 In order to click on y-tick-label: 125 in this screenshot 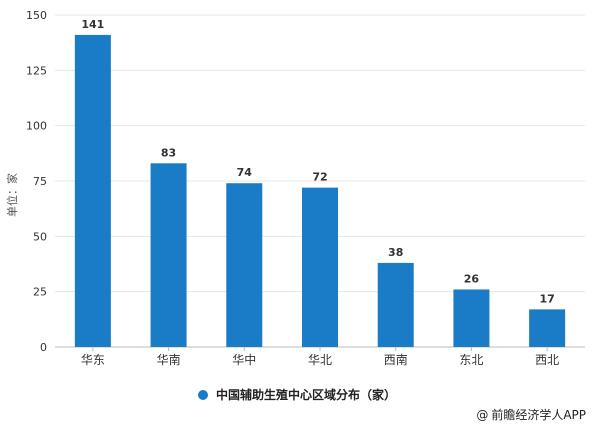, I will do `click(36, 70)`.